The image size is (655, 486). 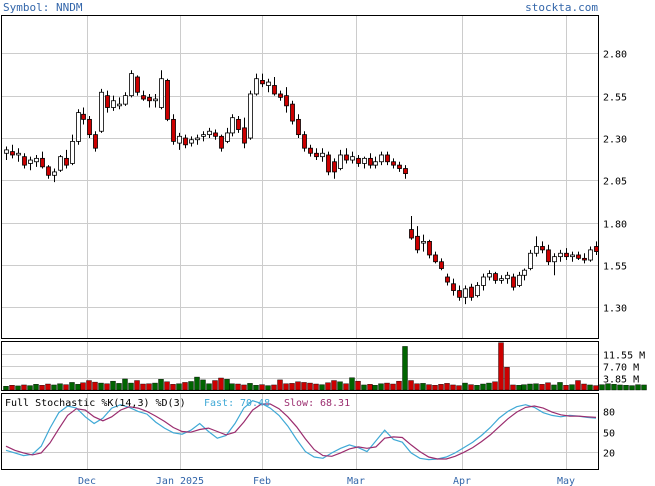 What do you see at coordinates (462, 481) in the screenshot?
I see `x-tick-label: Apr` at bounding box center [462, 481].